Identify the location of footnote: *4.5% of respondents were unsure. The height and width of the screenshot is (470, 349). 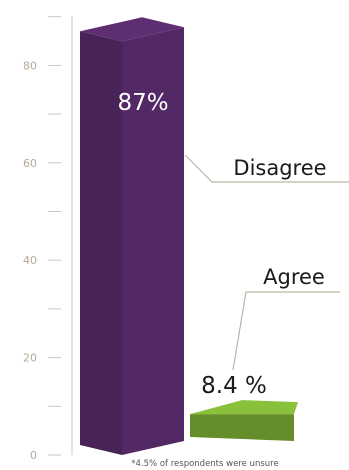
(204, 464).